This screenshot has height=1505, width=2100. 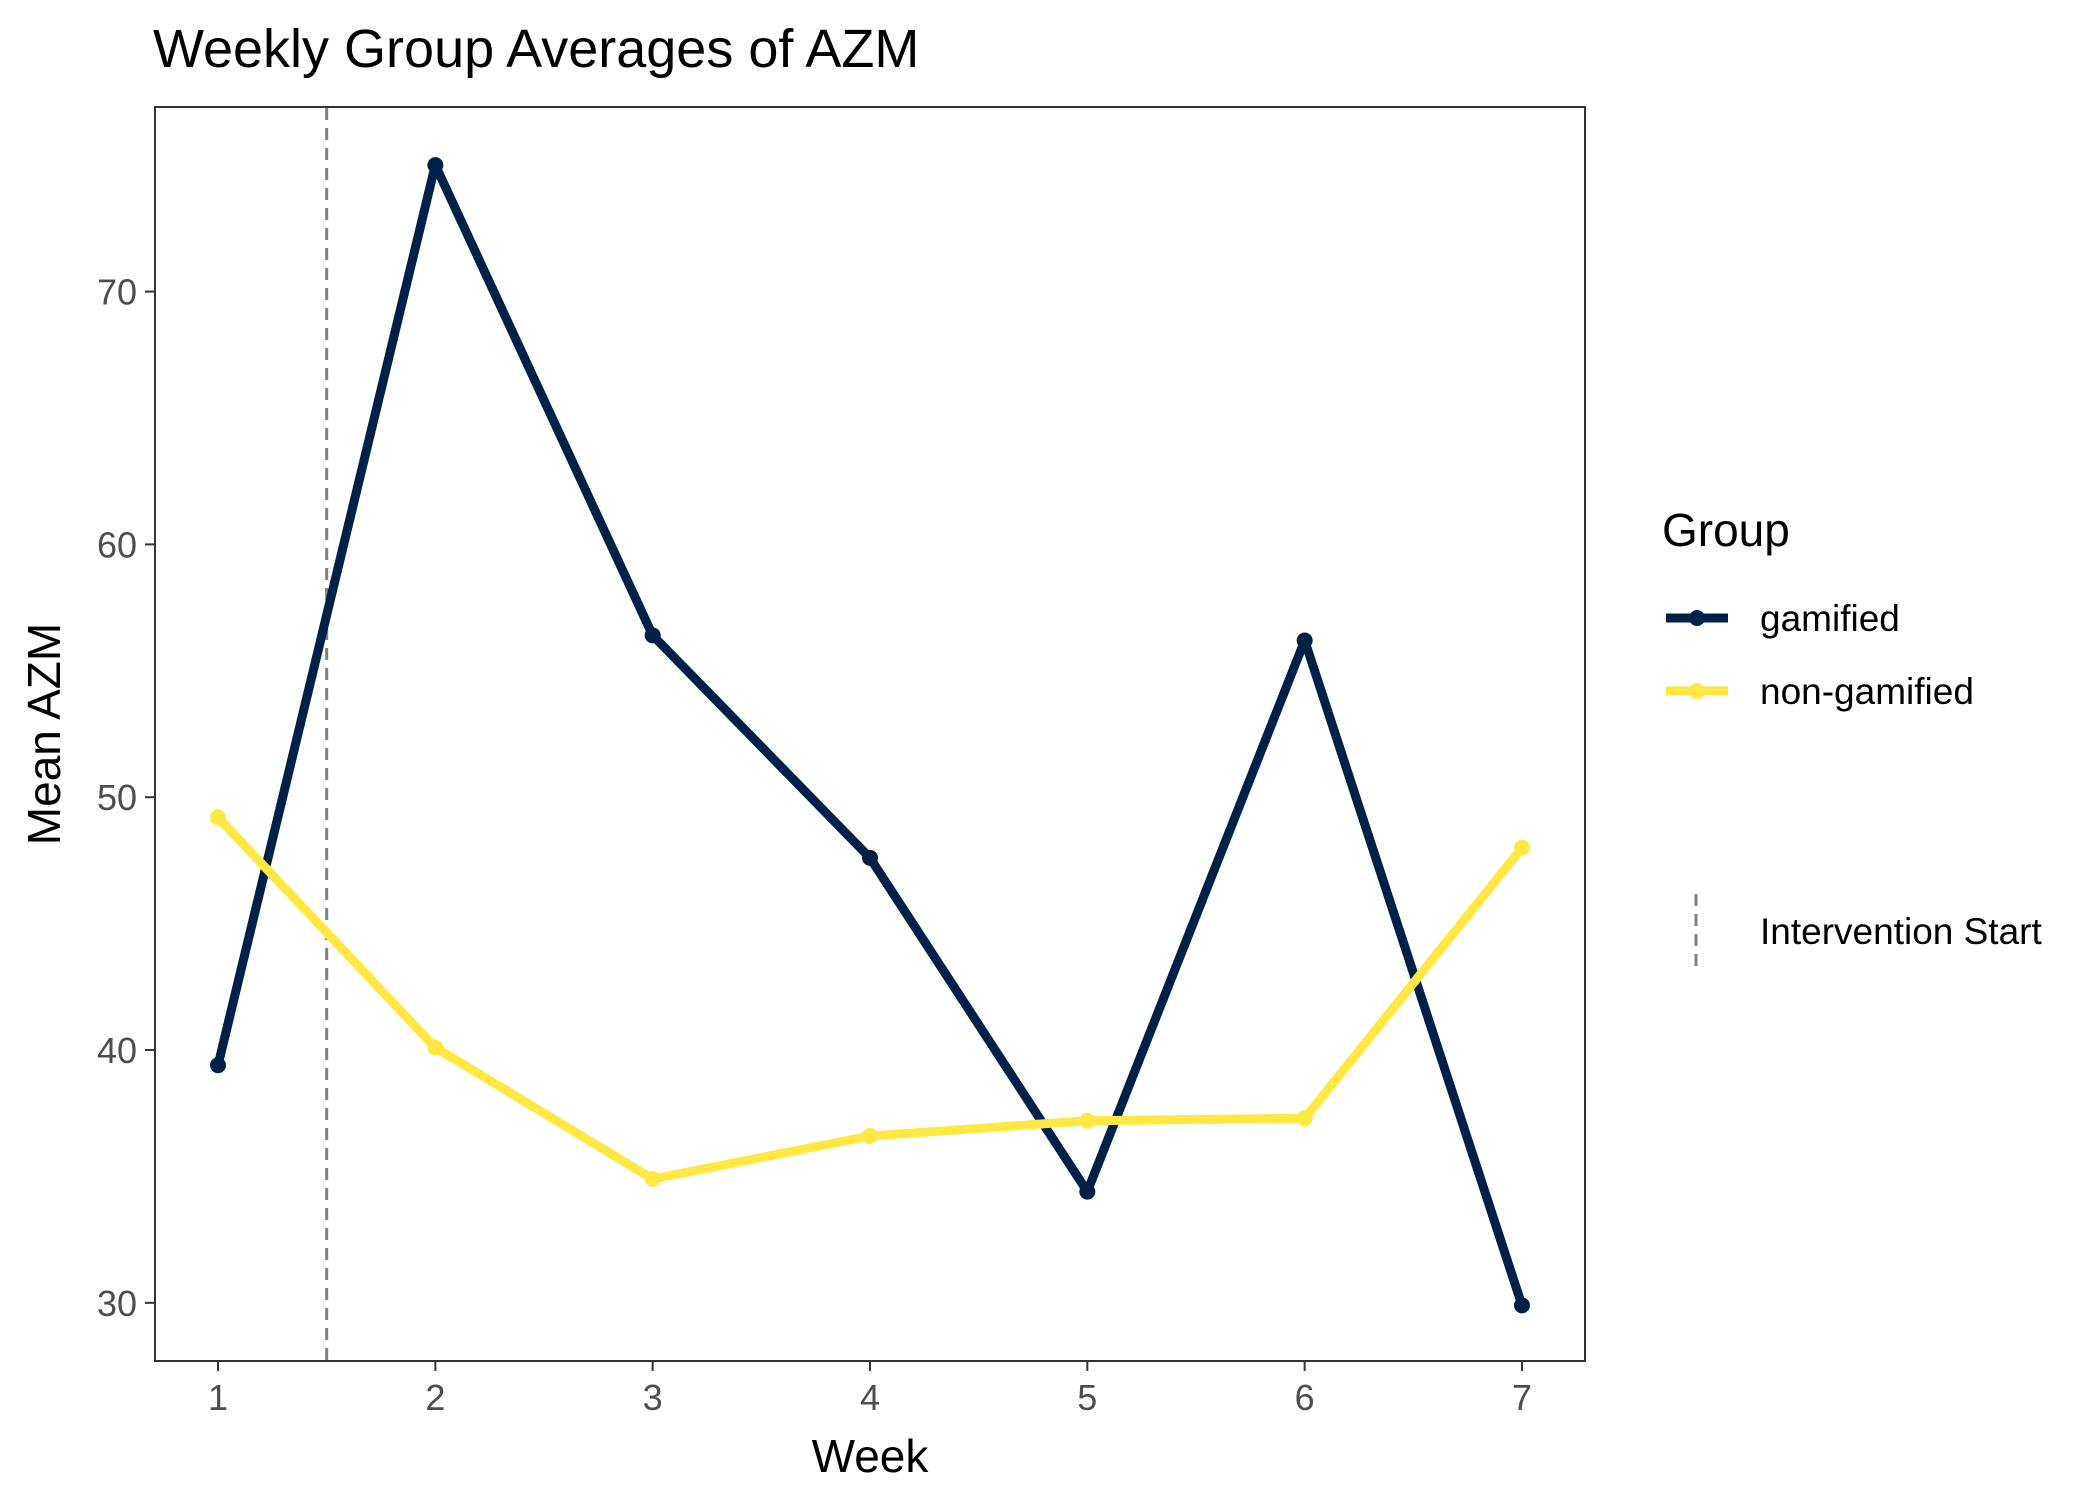 I want to click on legend-label-reference-line: Intervention Start, so click(x=1901, y=931).